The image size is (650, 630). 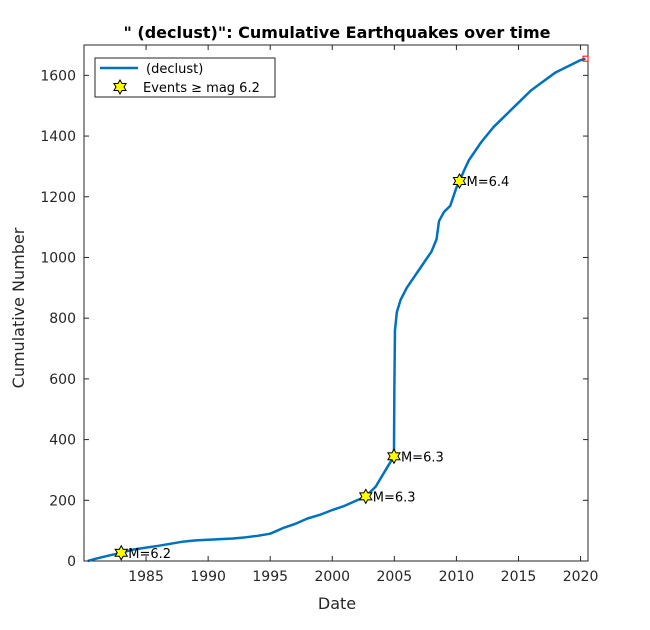 What do you see at coordinates (201, 88) in the screenshot?
I see `legend-label-events: Events ≥ mag 6.2` at bounding box center [201, 88].